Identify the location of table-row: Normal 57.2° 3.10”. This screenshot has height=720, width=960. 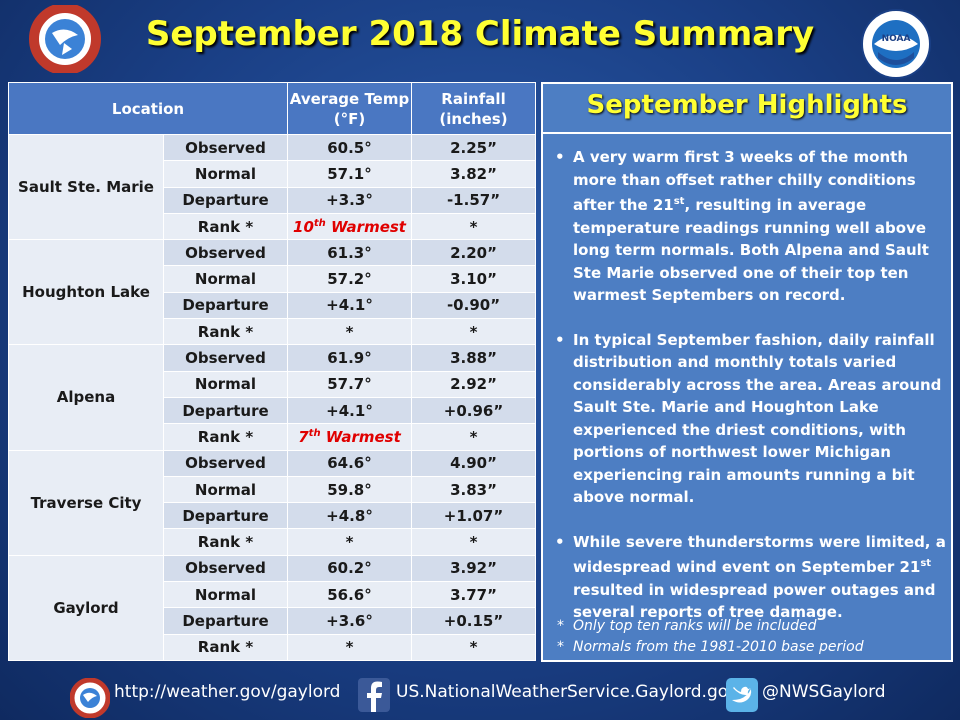
(272, 279).